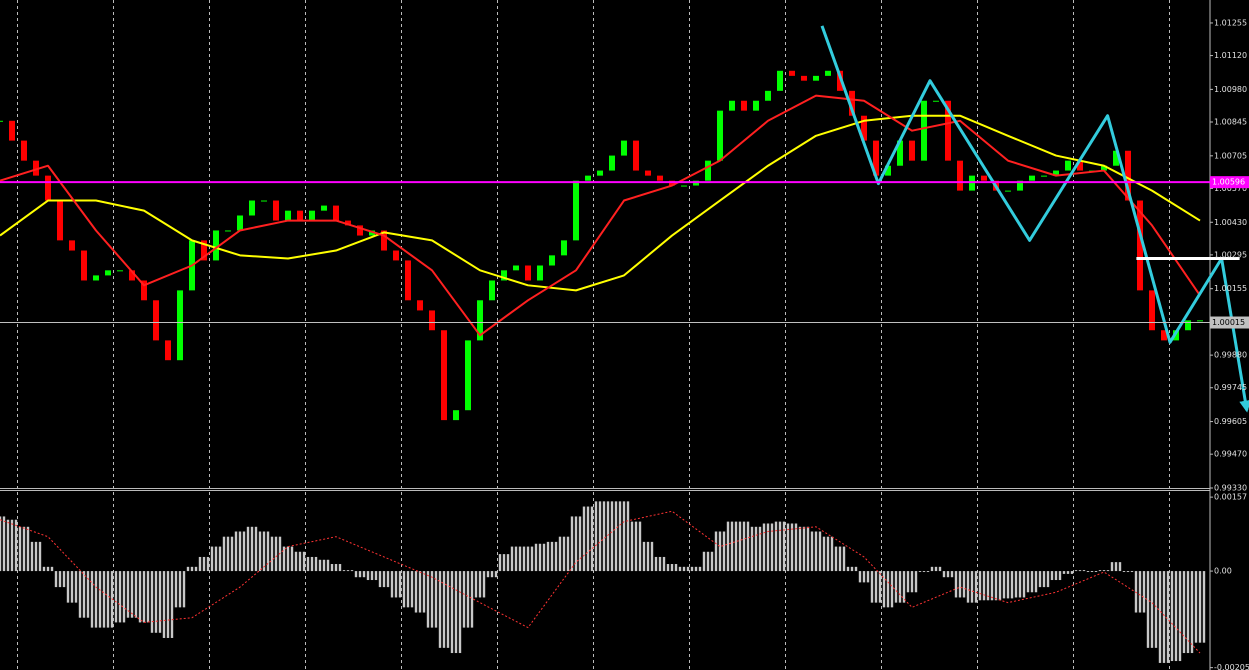 The image size is (1249, 670). I want to click on y-tick-label: 0.00157, so click(1230, 497).